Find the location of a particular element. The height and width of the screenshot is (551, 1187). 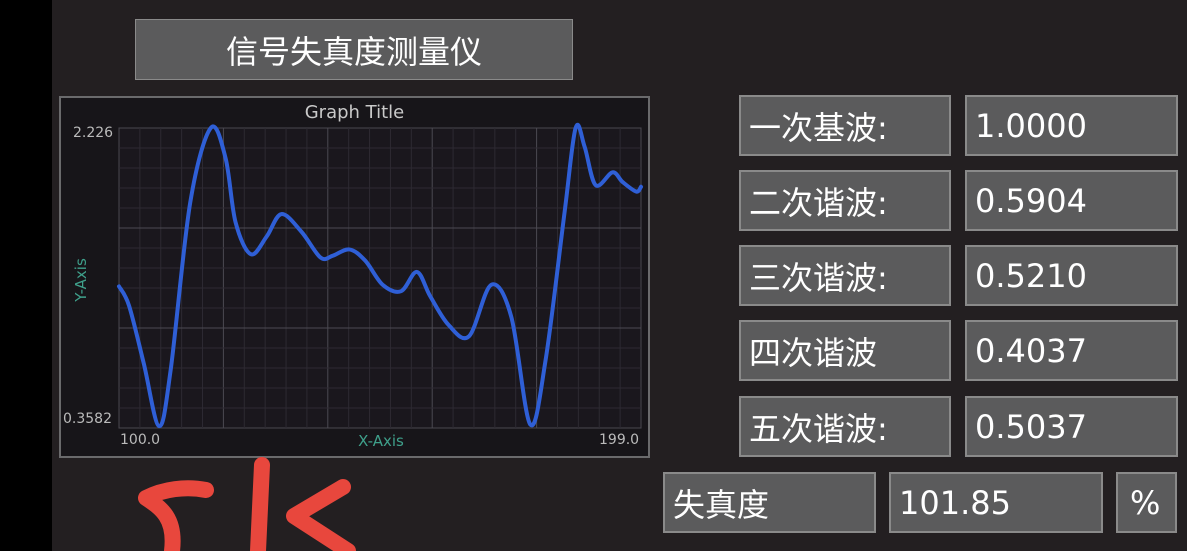

distortion-value: 101.85 is located at coordinates (996, 502).